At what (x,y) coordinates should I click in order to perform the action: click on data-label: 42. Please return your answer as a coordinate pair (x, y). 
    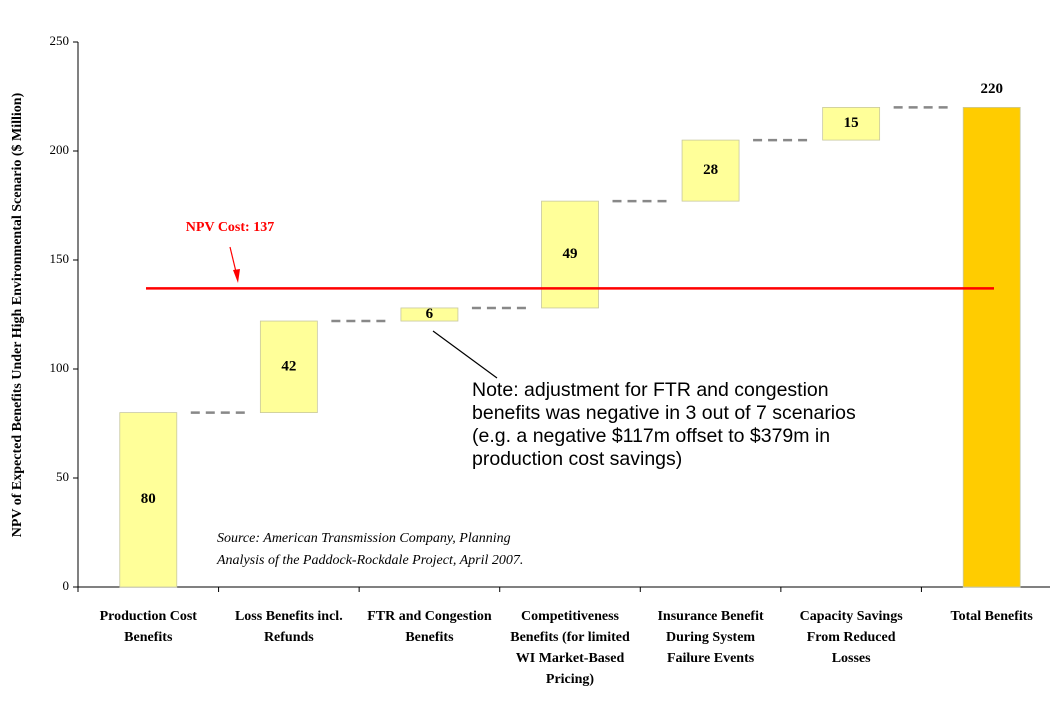
    Looking at the image, I should click on (288, 366).